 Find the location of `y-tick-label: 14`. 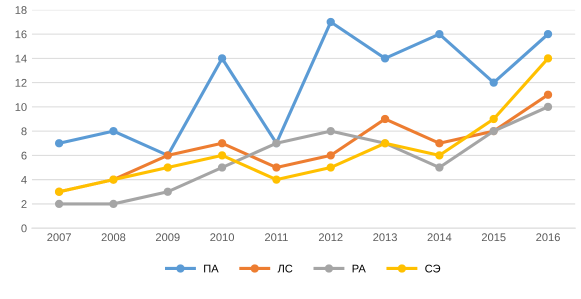

y-tick-label: 14 is located at coordinates (21, 58).